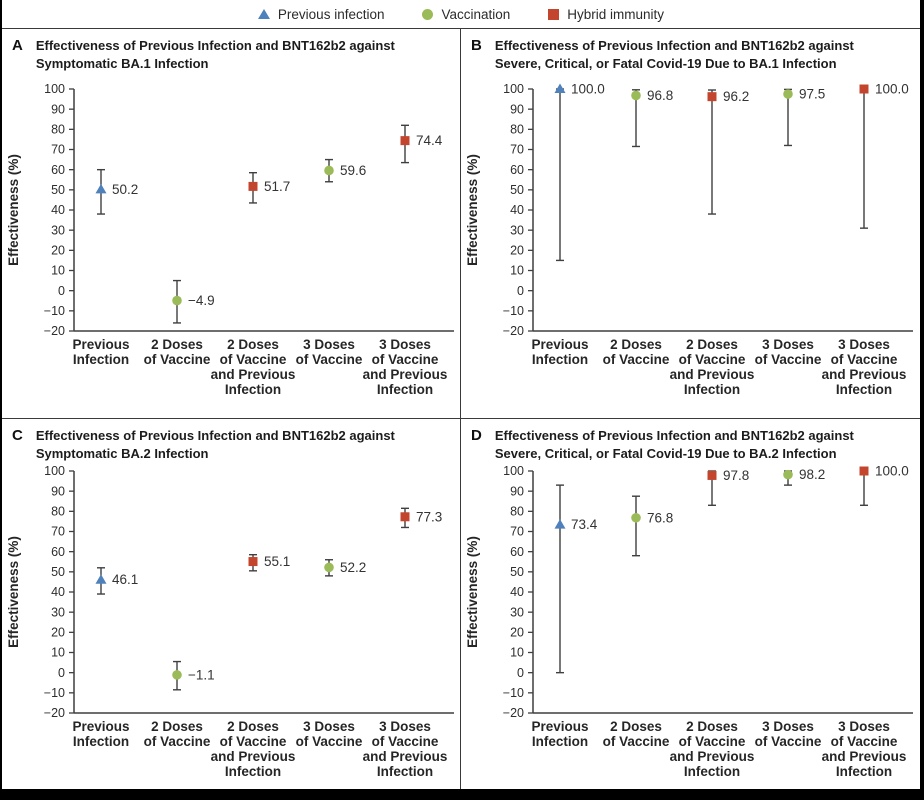 This screenshot has height=800, width=924. I want to click on value-label: 97.8, so click(736, 475).